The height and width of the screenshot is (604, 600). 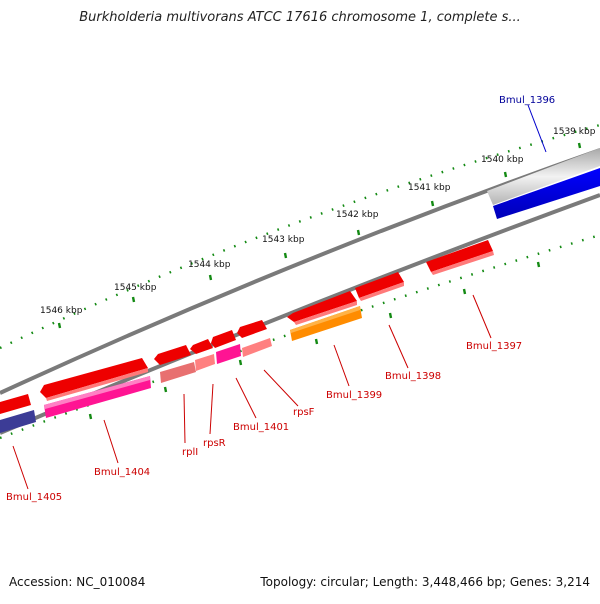 What do you see at coordinates (209, 265) in the screenshot?
I see `scale-label-1544: 1544 kbp` at bounding box center [209, 265].